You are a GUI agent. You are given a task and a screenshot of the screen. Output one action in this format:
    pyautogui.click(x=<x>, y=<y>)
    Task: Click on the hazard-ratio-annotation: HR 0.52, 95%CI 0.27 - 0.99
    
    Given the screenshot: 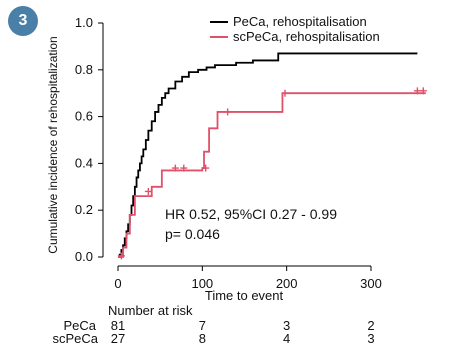 What is the action you would take?
    pyautogui.click(x=251, y=214)
    